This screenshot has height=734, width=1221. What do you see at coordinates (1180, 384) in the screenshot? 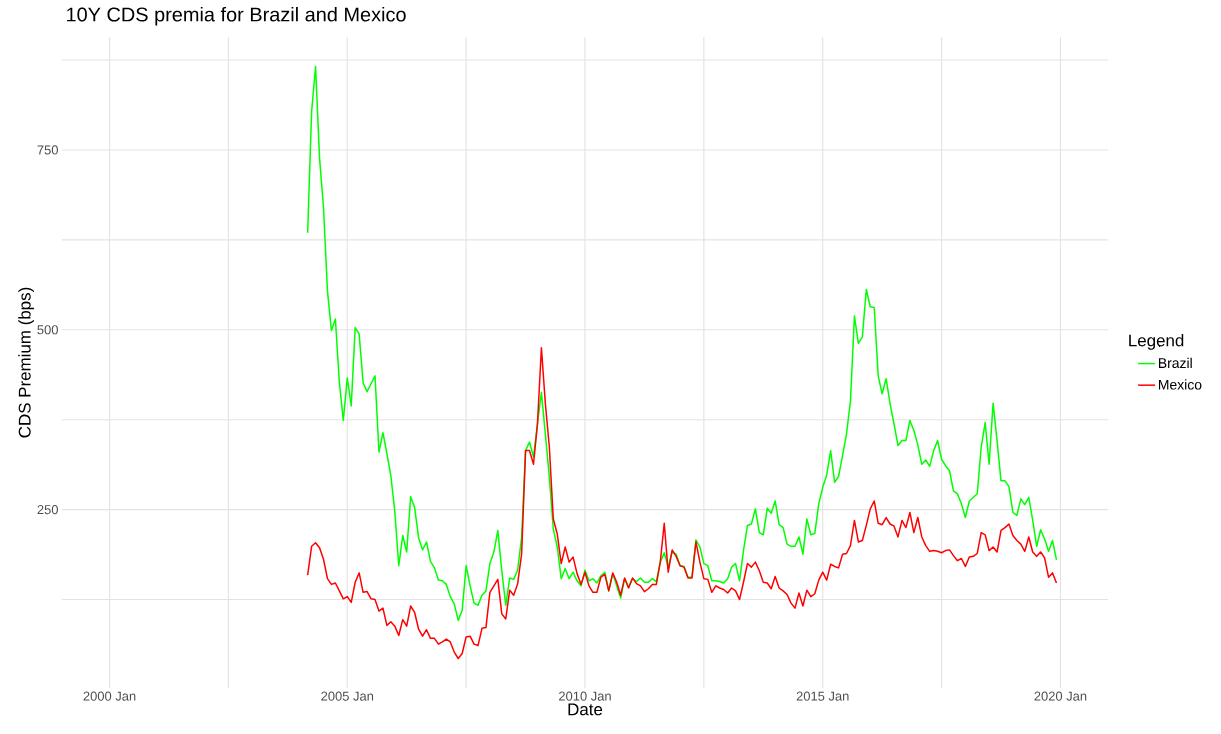
I see `legend-label: Mexico` at bounding box center [1180, 384].